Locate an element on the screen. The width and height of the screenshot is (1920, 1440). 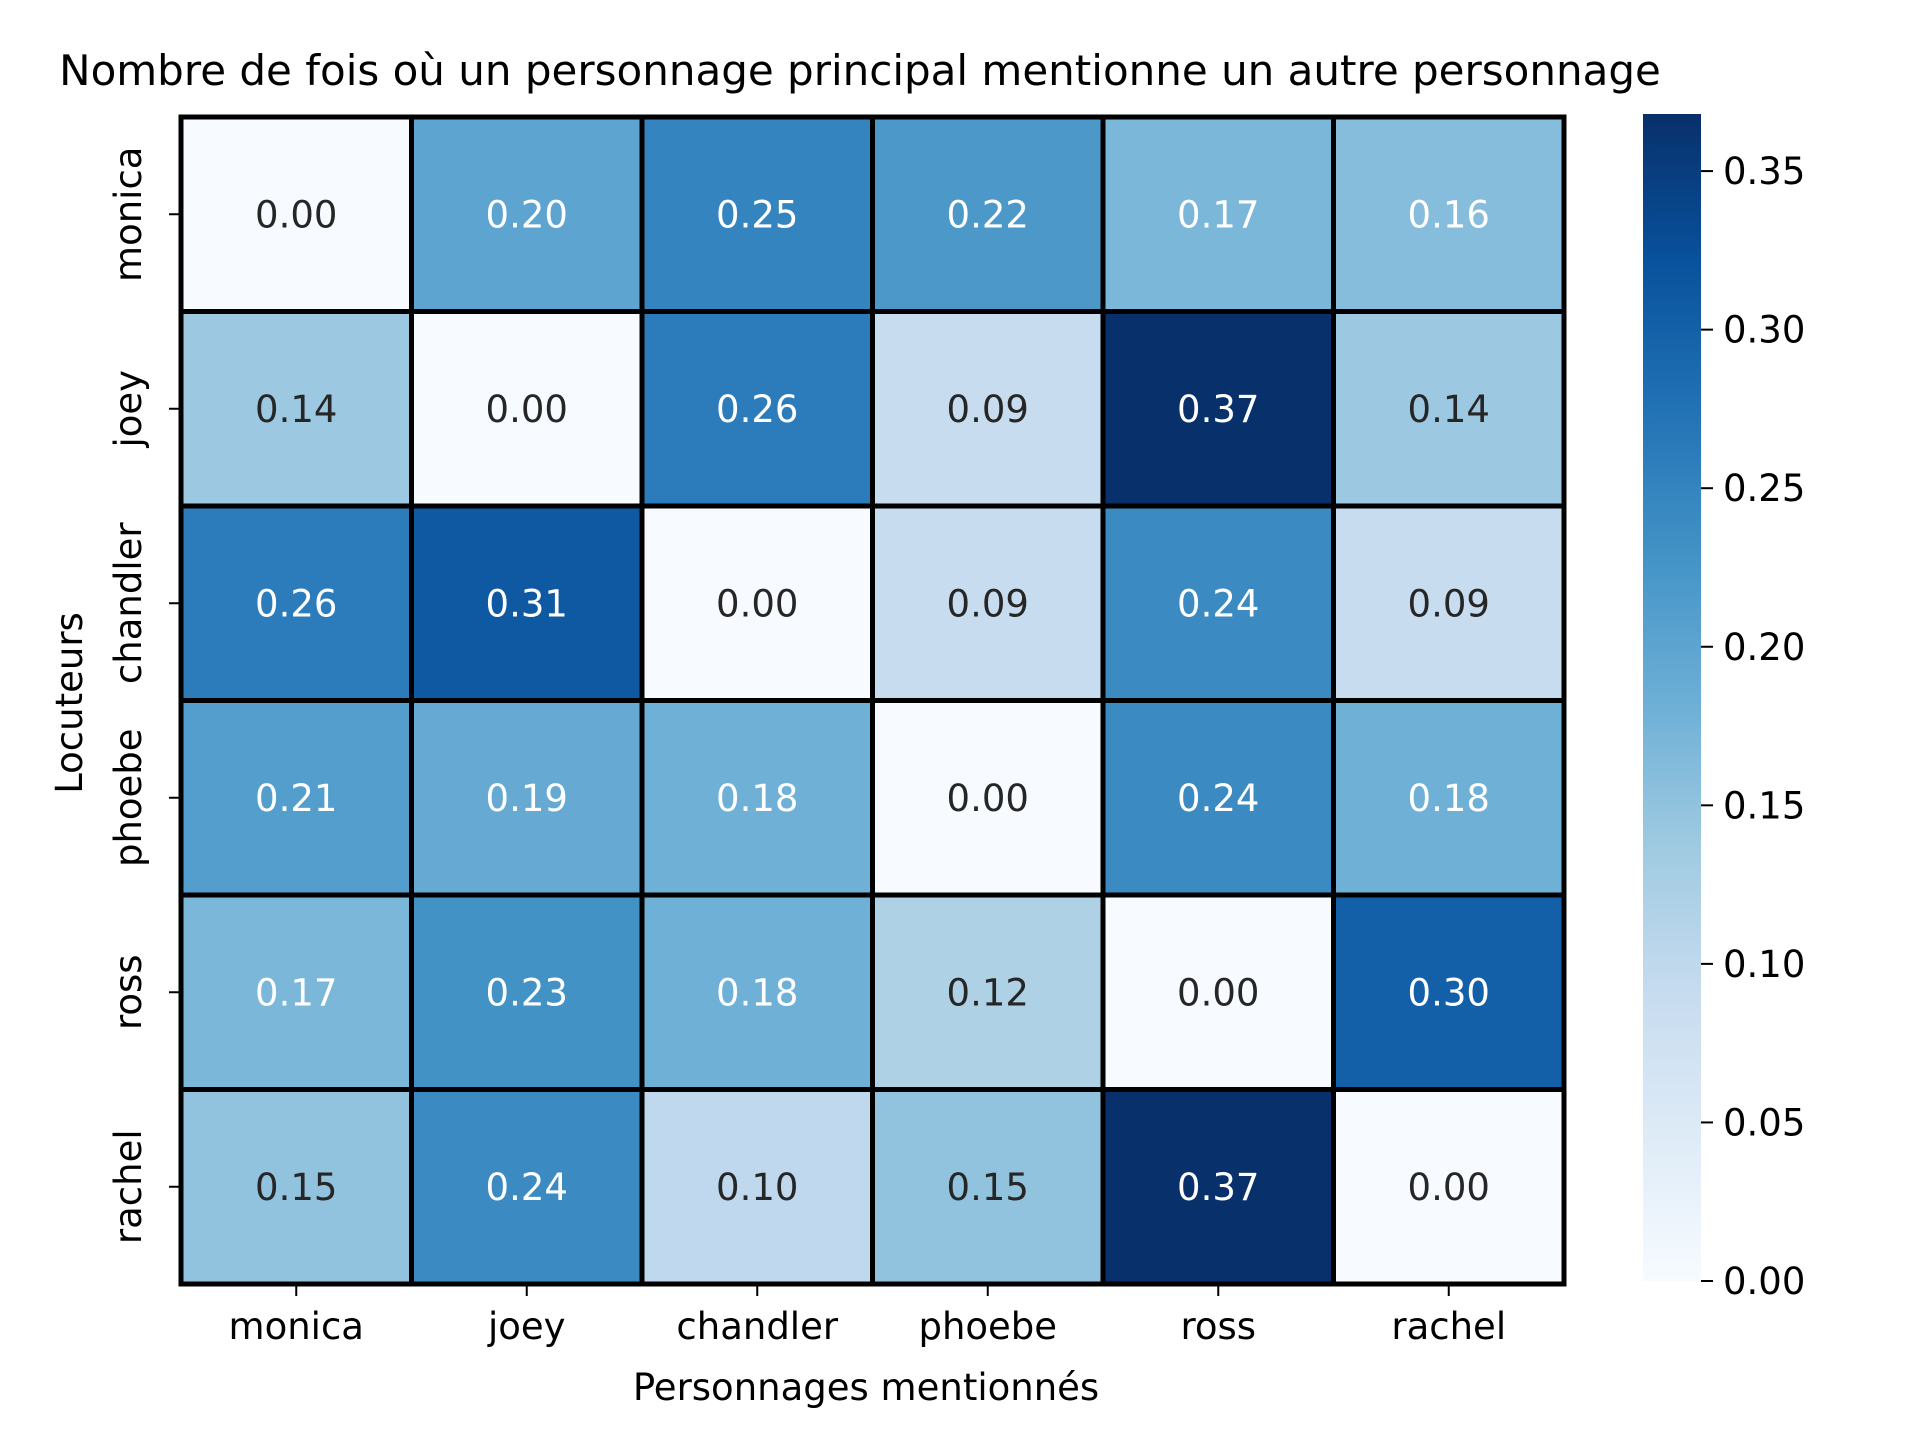
cell-value-label: 0.20 is located at coordinates (527, 214).